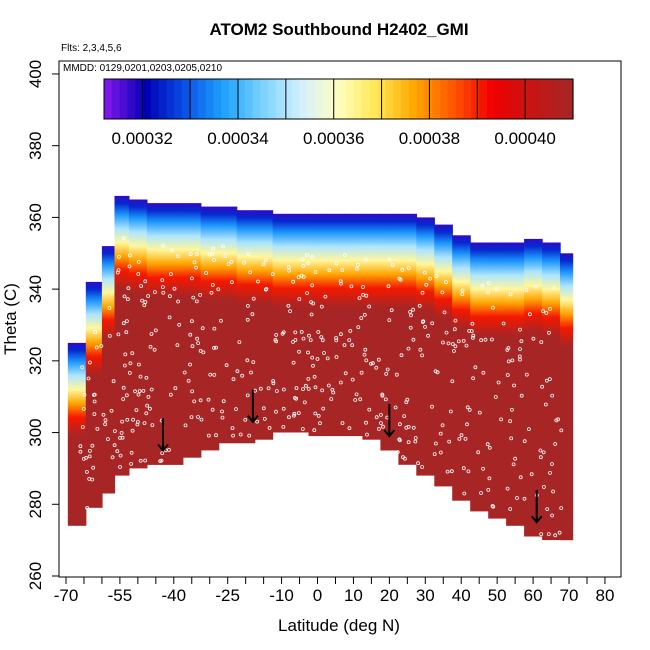  What do you see at coordinates (35, 289) in the screenshot?
I see `y-tick-label: 340` at bounding box center [35, 289].